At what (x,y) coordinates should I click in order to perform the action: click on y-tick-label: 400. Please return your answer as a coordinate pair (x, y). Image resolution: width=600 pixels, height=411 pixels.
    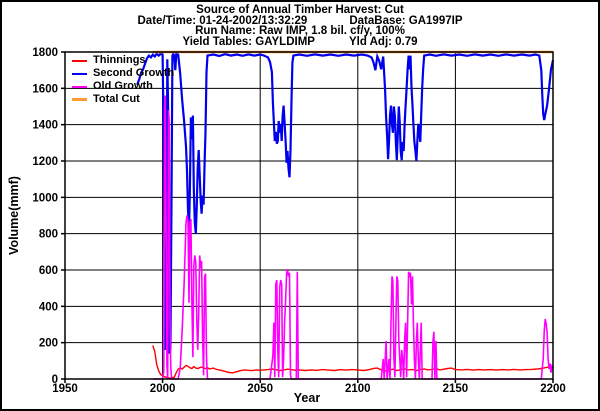
    Looking at the image, I should click on (48, 307).